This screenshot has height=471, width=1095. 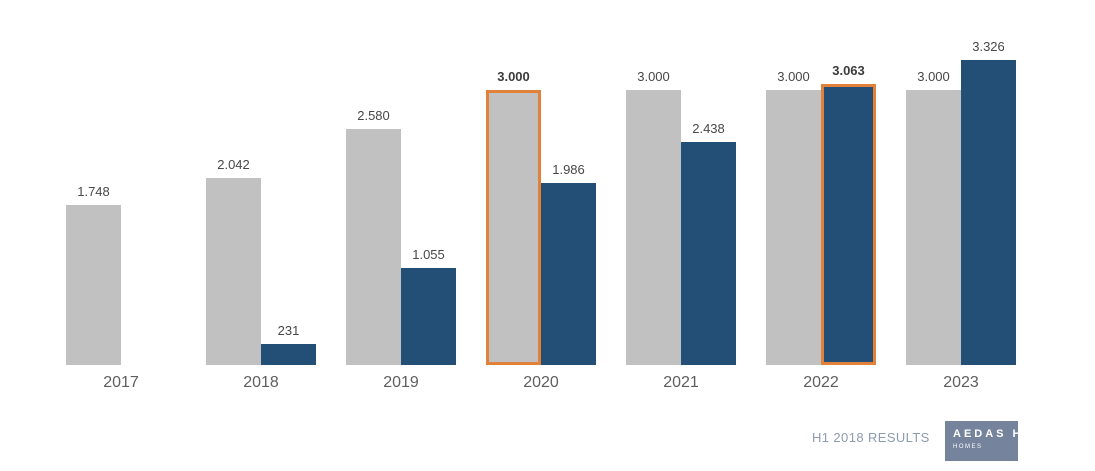 What do you see at coordinates (568, 274) in the screenshot?
I see `bar-2020-blue` at bounding box center [568, 274].